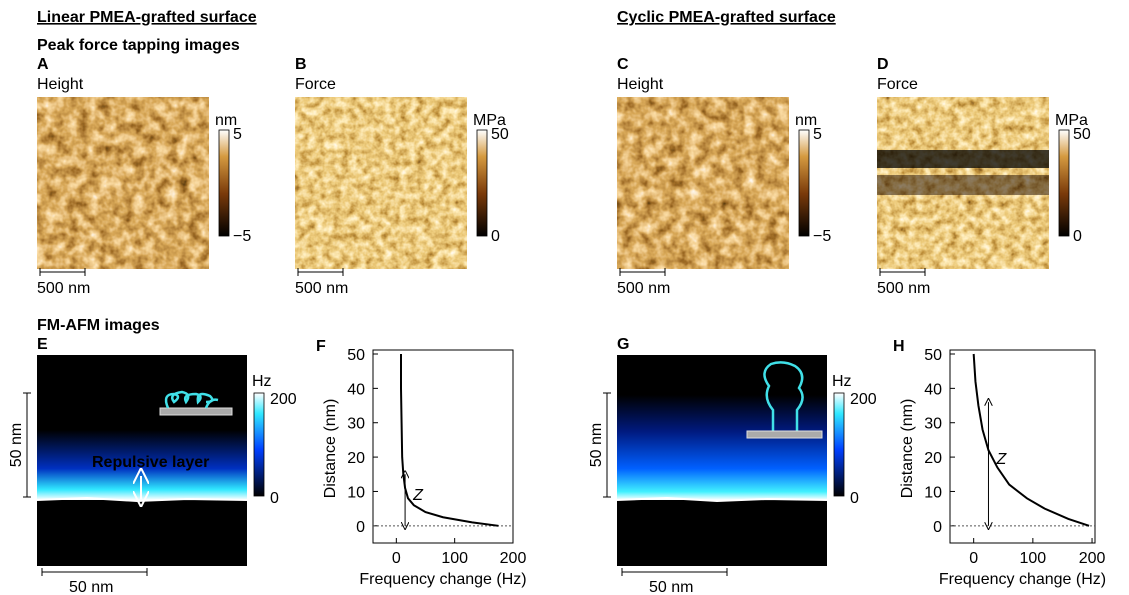 The width and height of the screenshot is (1129, 595). Describe the element at coordinates (191, 399) in the screenshot. I see `inset-chains` at that location.